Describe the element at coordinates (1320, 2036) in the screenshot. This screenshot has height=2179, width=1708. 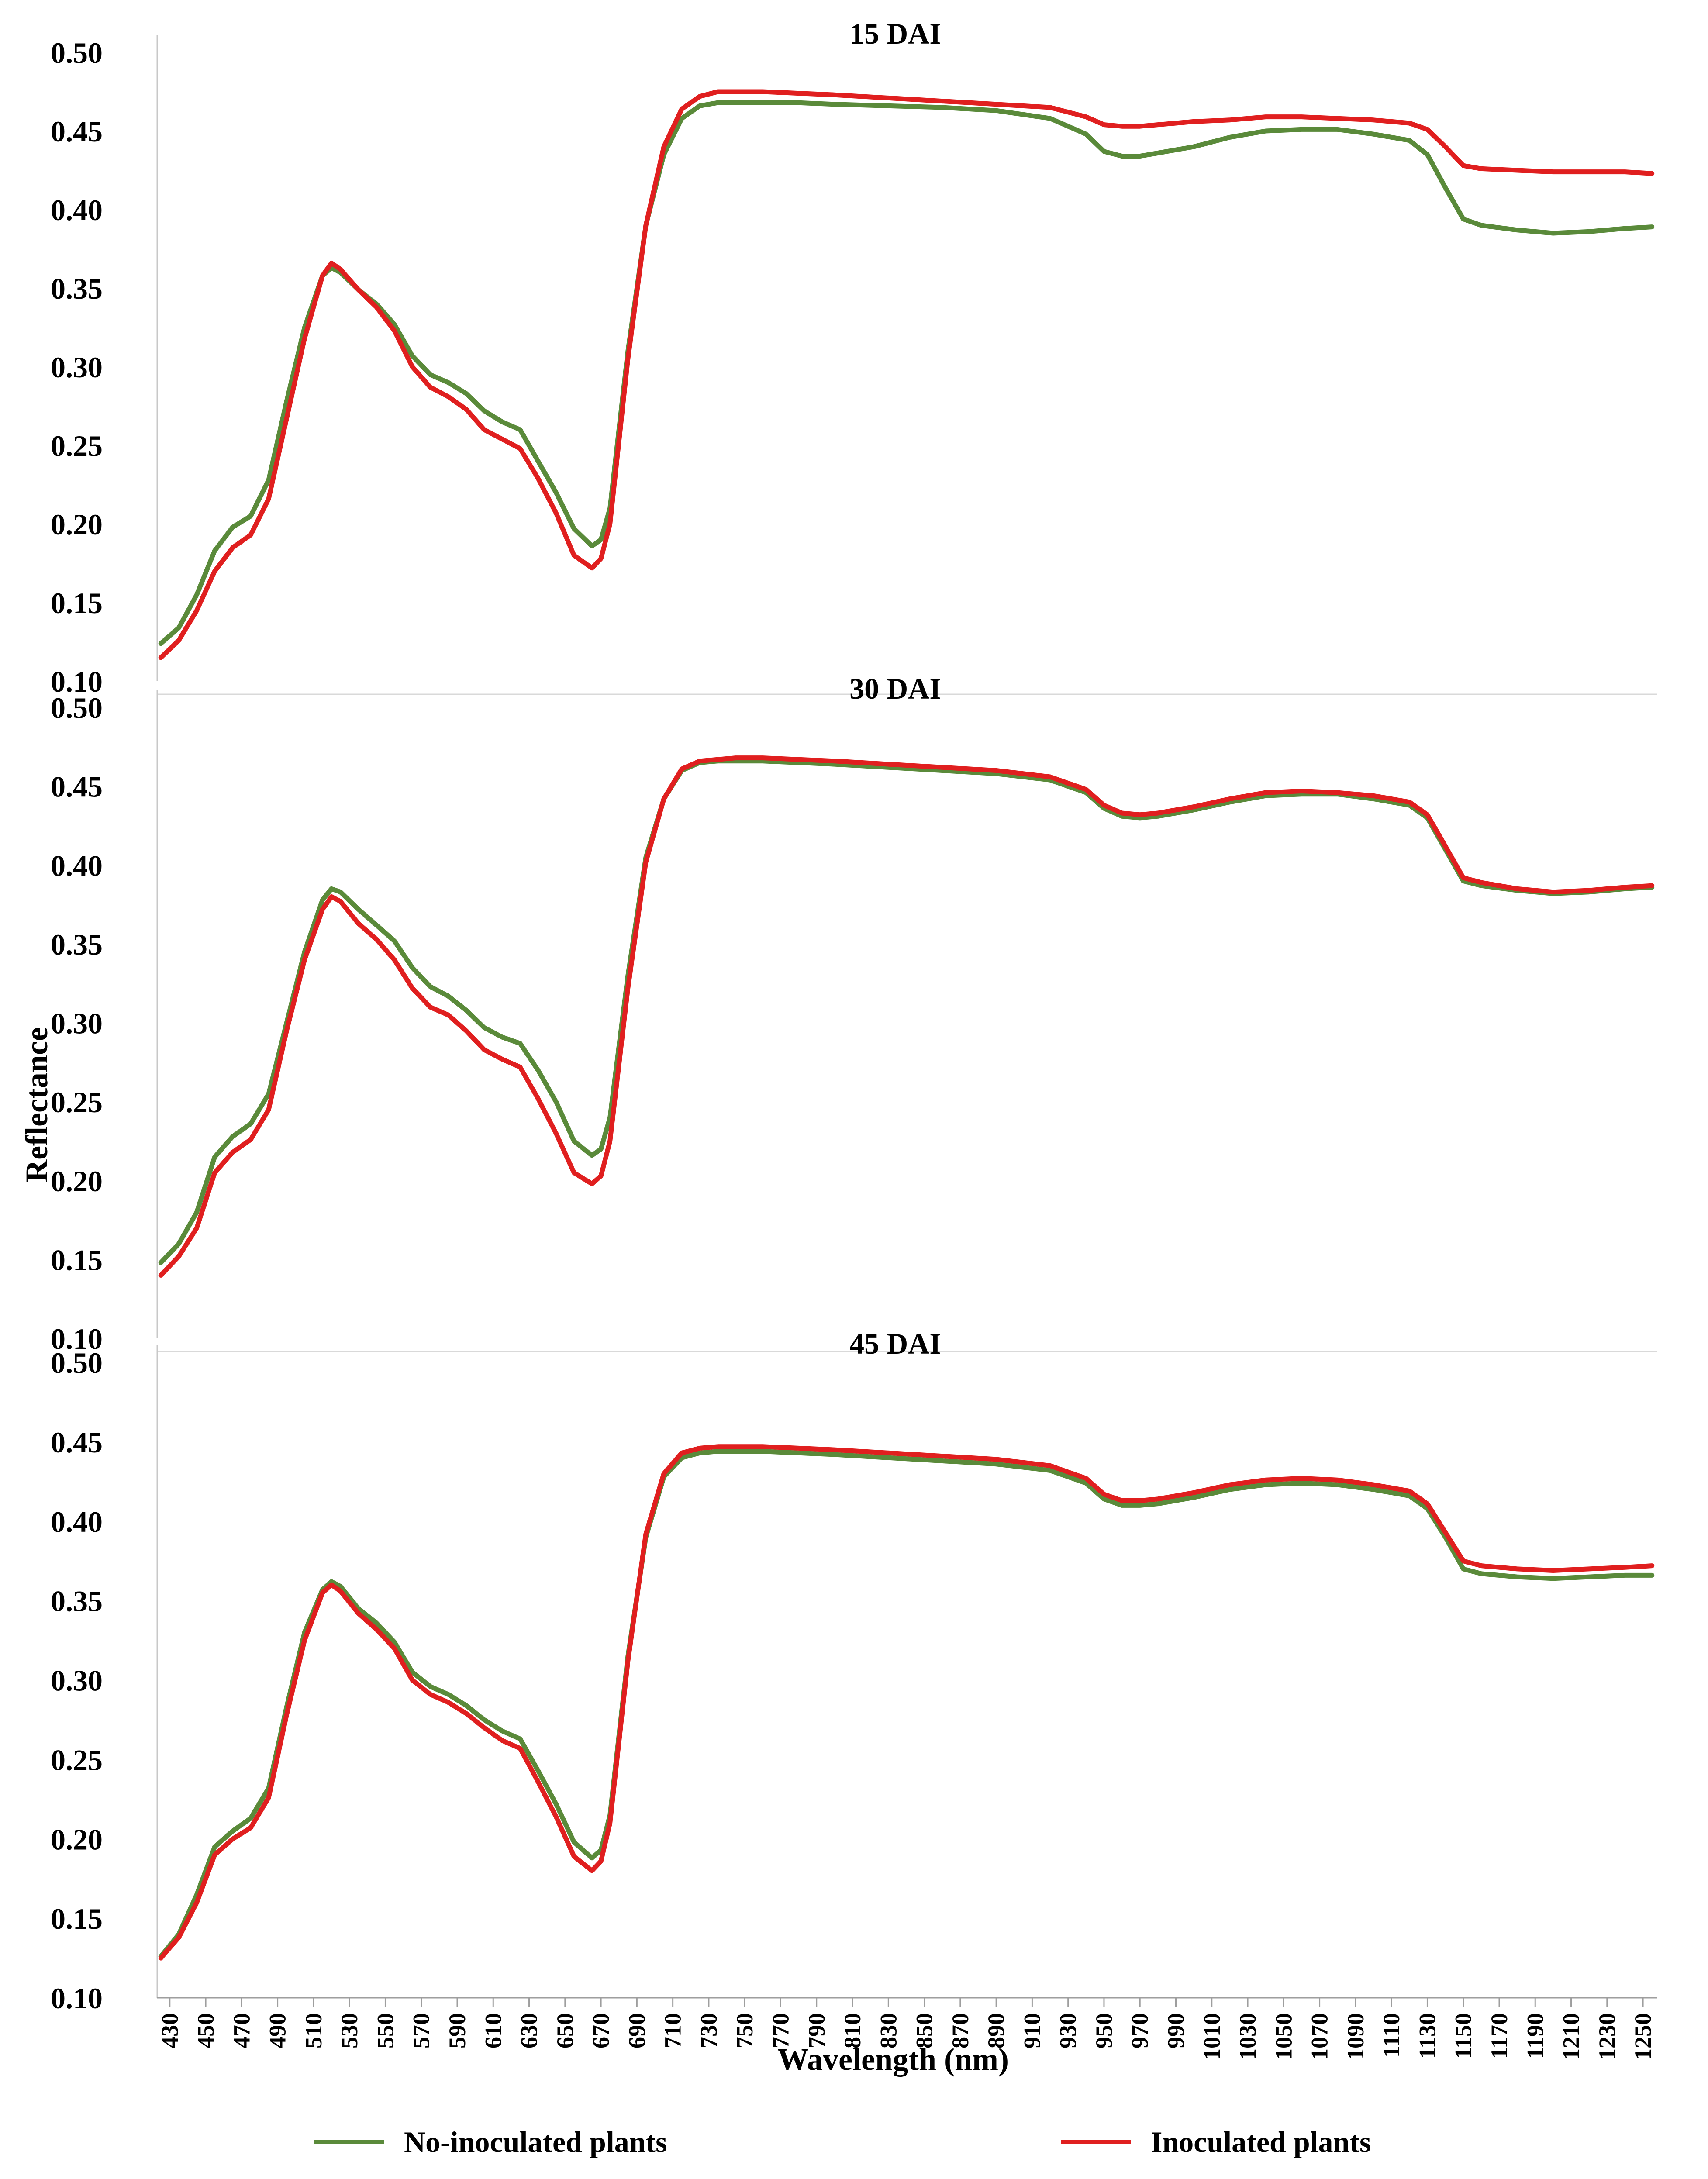
I see `x-tick-label: 1070` at that location.